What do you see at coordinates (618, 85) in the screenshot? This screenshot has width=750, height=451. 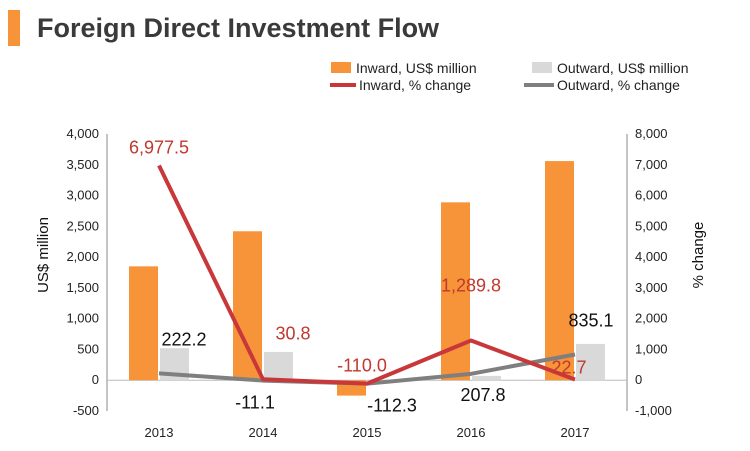 I see `legend-outward-line-label: Outward, % change` at bounding box center [618, 85].